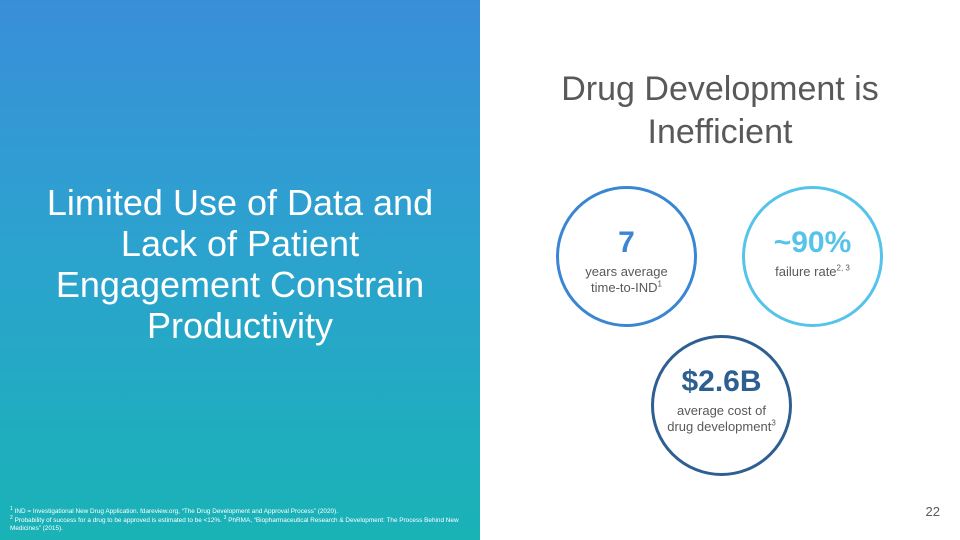 The height and width of the screenshot is (540, 960). Describe the element at coordinates (812, 242) in the screenshot. I see `stat-value: ~90%` at that location.